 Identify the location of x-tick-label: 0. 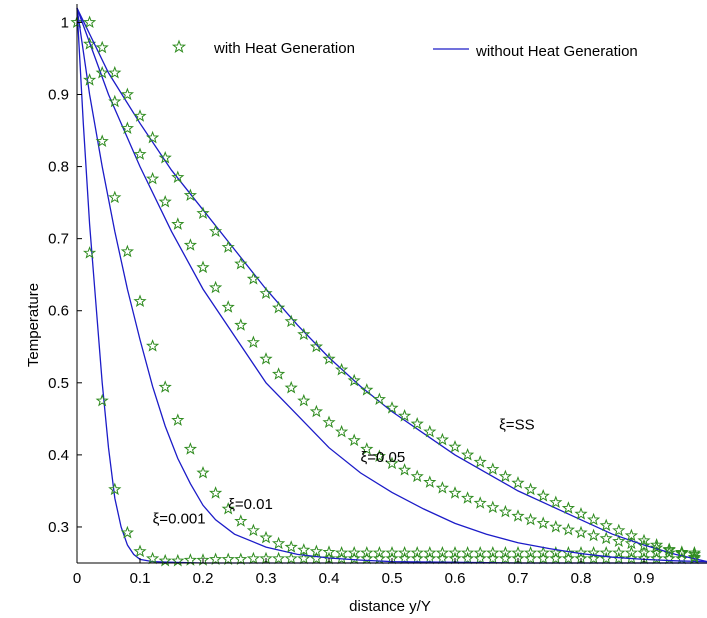
(77, 578).